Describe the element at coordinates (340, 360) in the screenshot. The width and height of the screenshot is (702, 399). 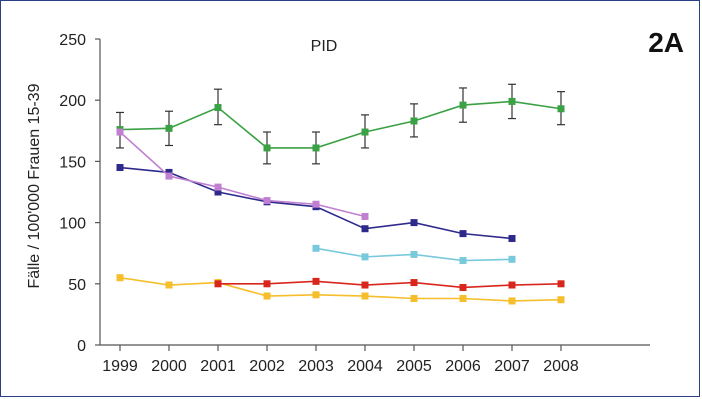
I see `x-axis-ticks: 1999 2000 2001 2002 2003 2004 2005 2006 2007 2008` at that location.